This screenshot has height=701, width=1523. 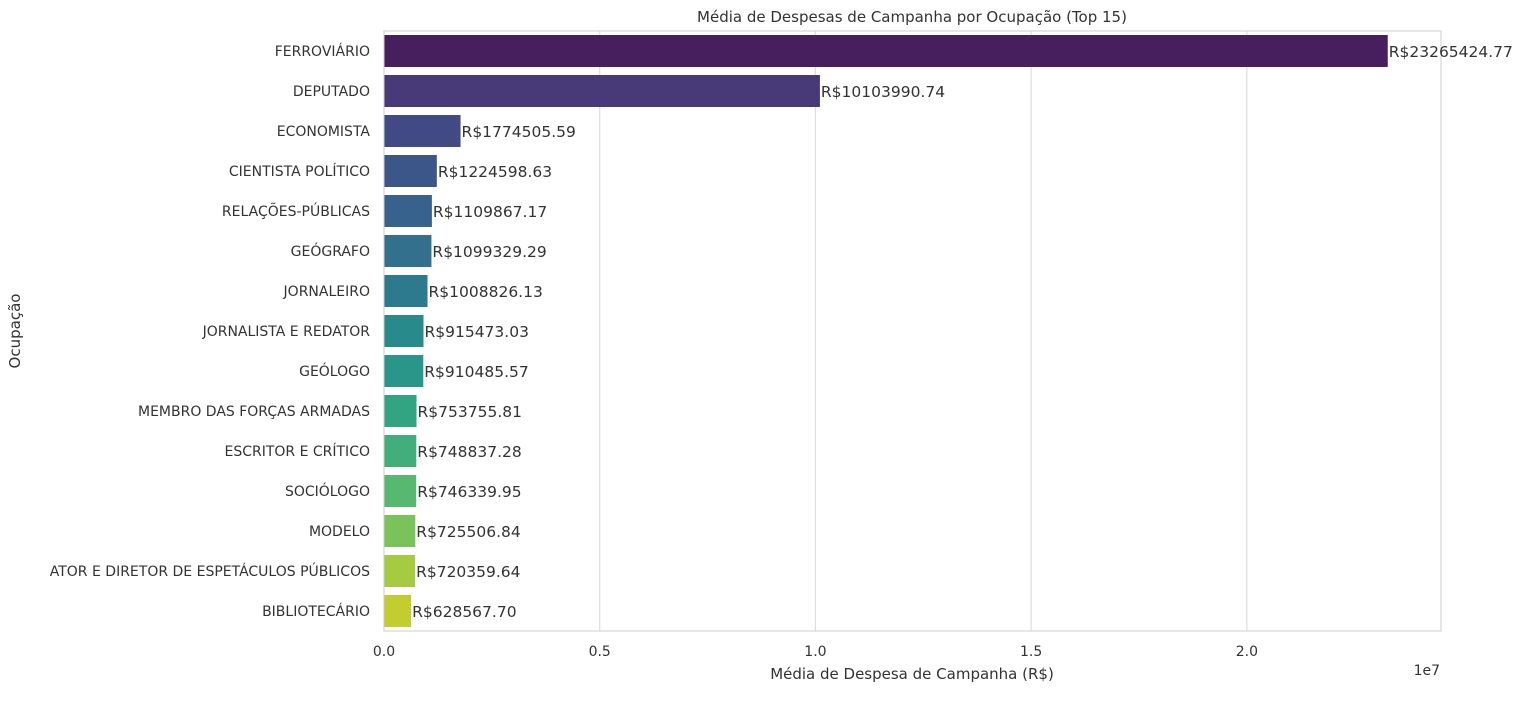 What do you see at coordinates (322, 51) in the screenshot?
I see `category-label: FERROVIÁRIO` at bounding box center [322, 51].